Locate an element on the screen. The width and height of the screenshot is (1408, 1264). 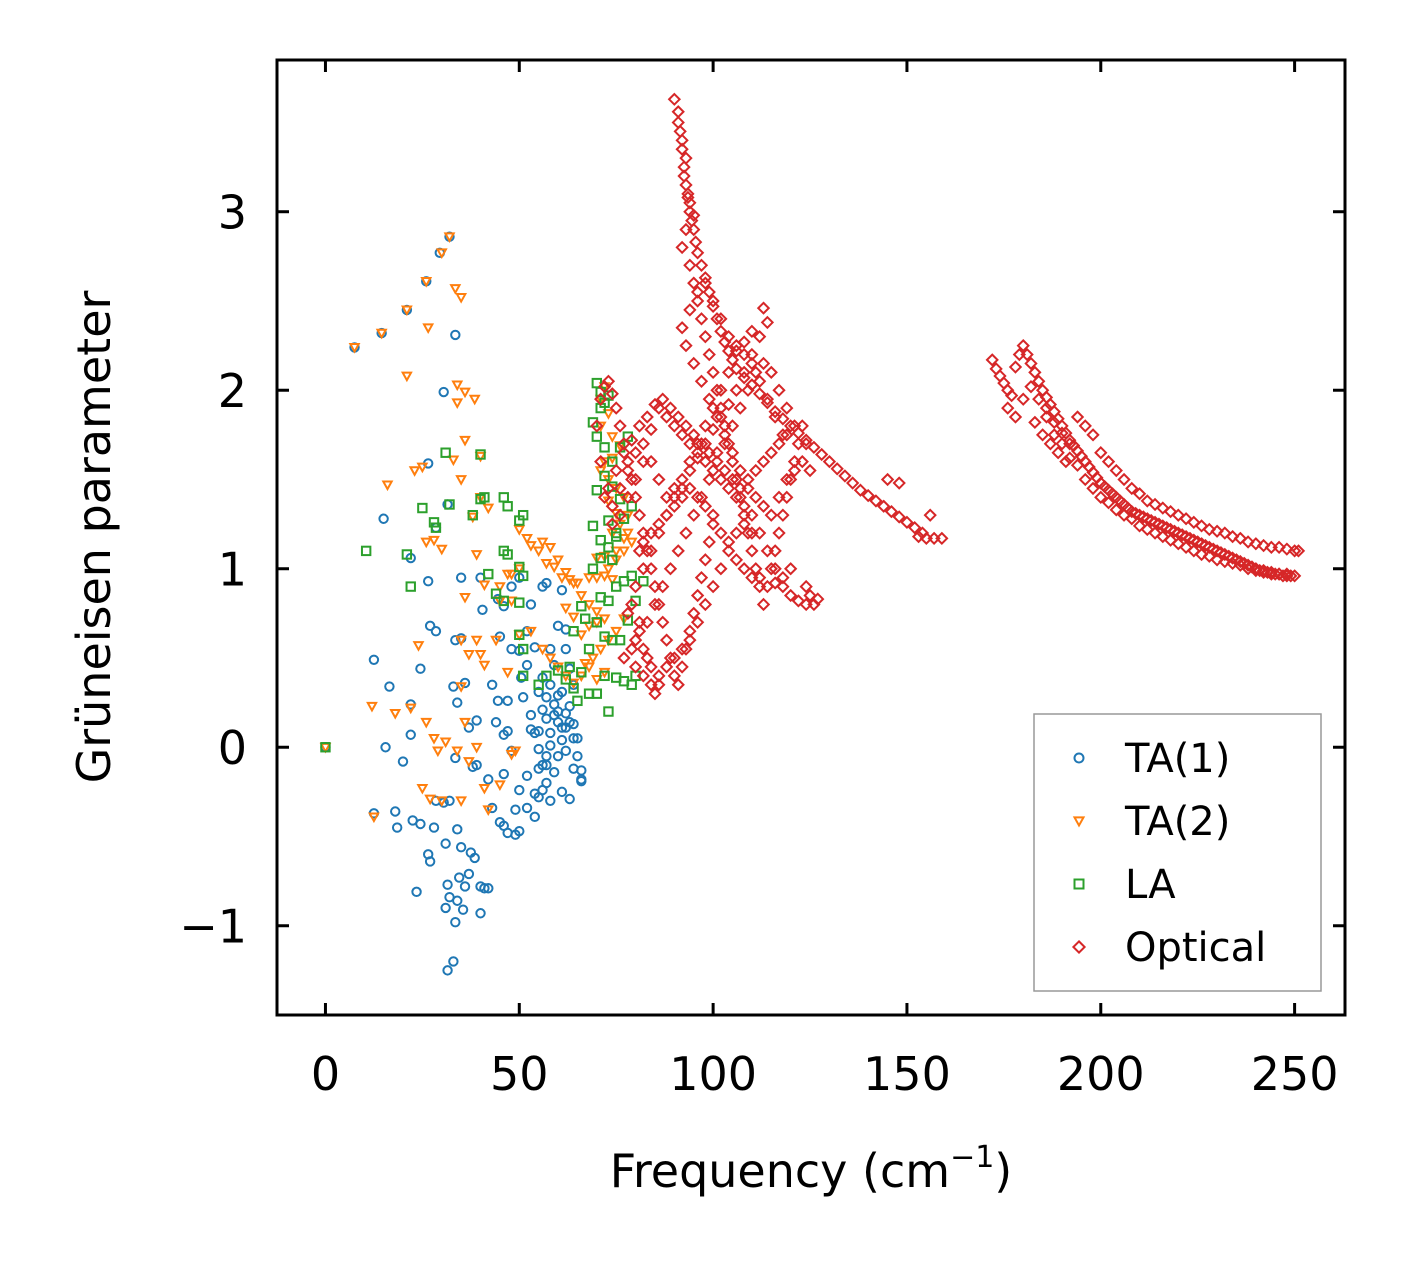
y-axis-label: Grüneisen parameter is located at coordinates (94, 536).